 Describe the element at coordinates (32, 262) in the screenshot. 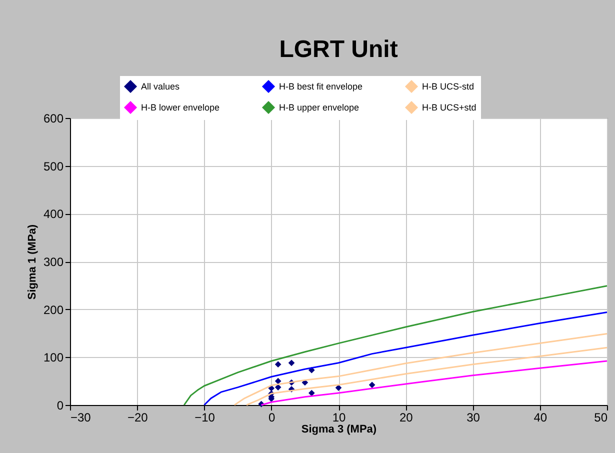

I see `y-axis-title: Sigma 1 (MPa)` at that location.